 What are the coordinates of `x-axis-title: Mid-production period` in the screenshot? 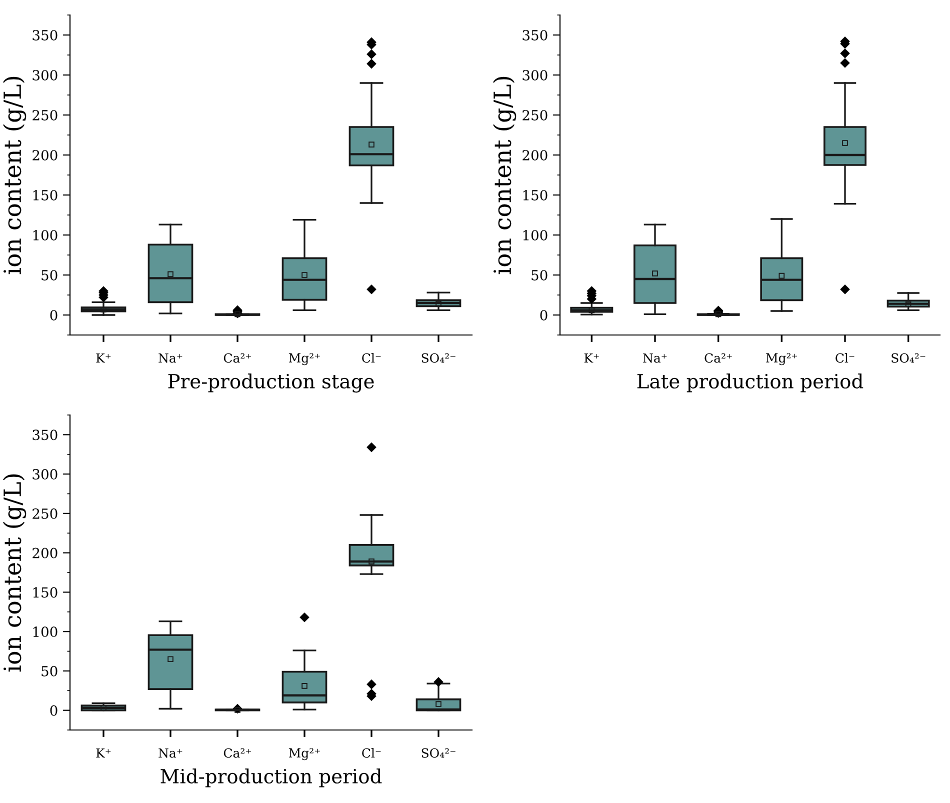 It's located at (271, 778).